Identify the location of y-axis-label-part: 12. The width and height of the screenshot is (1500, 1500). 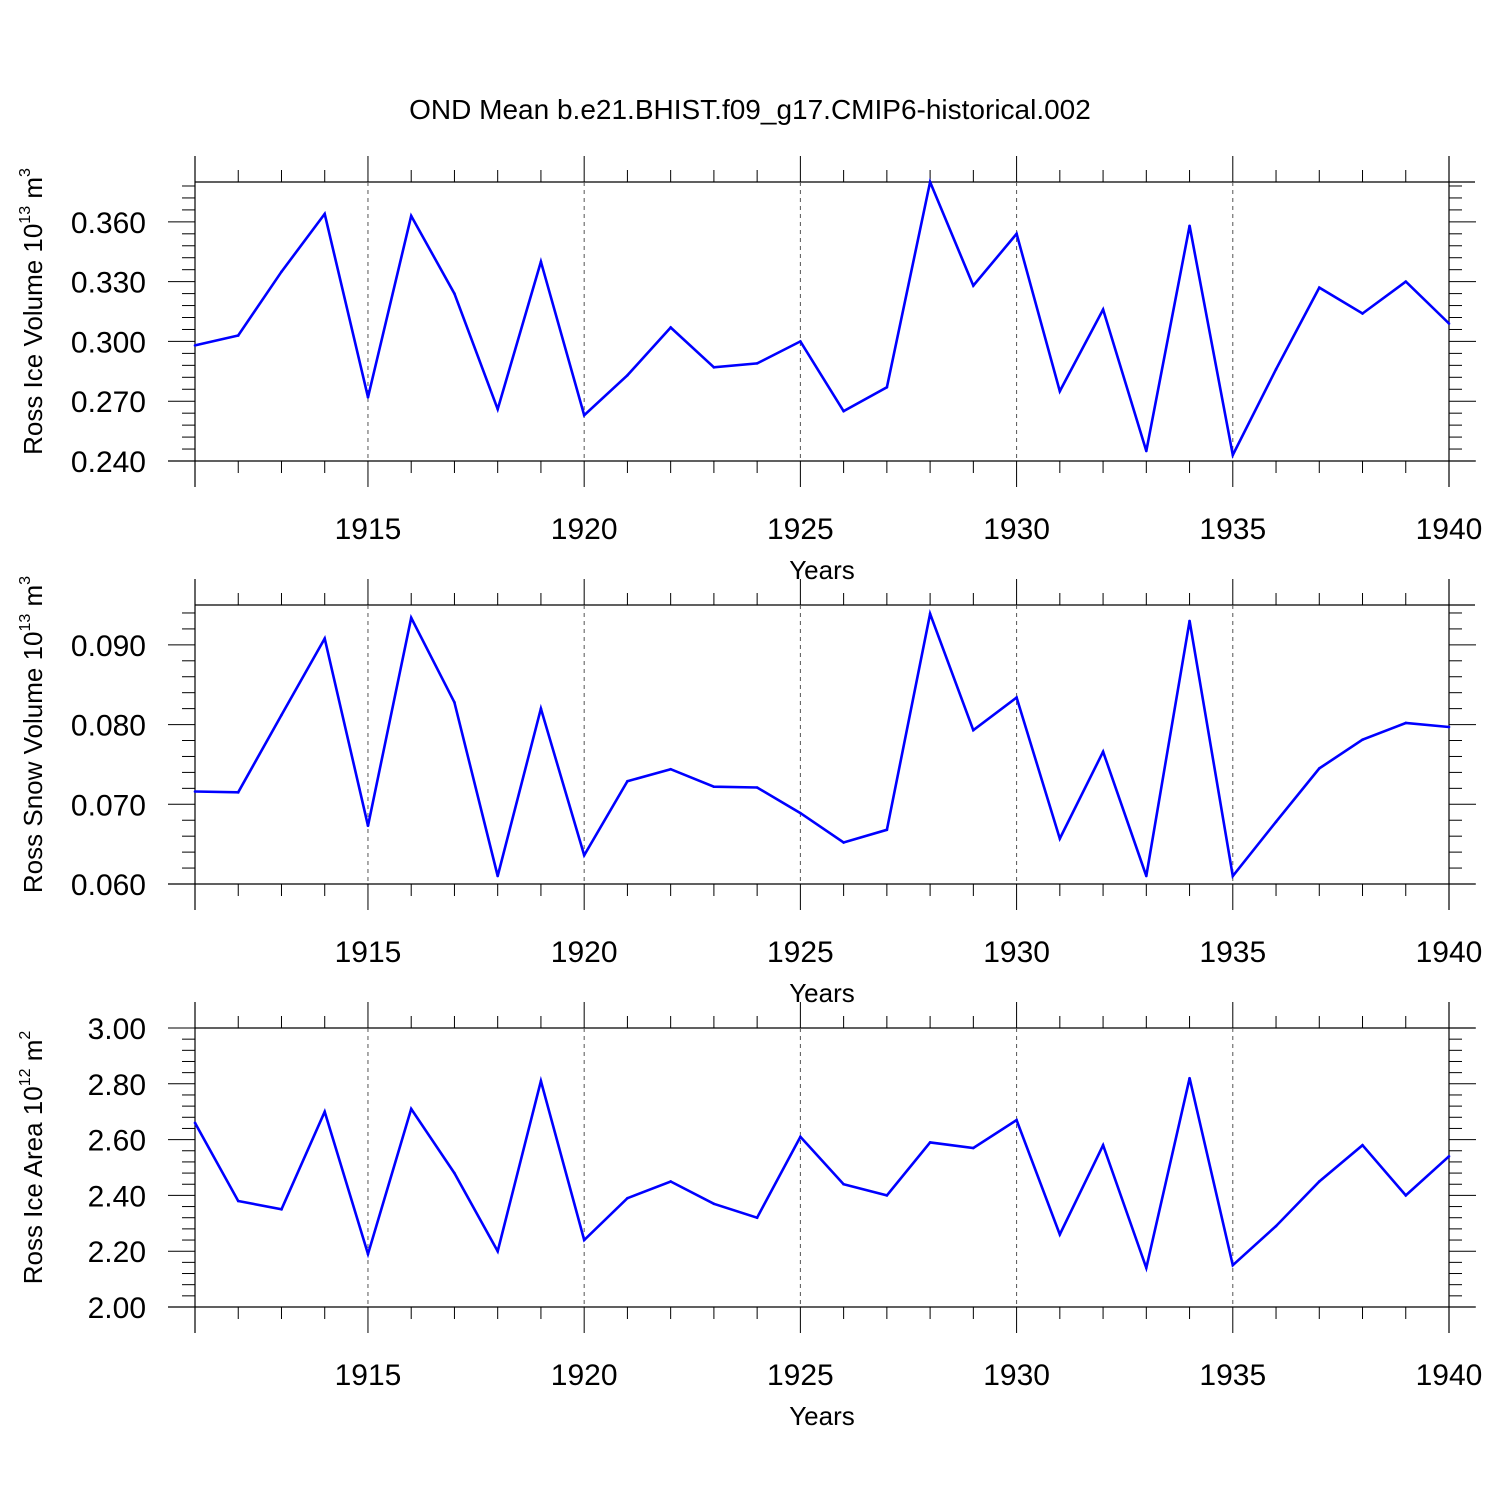
(25, 1077).